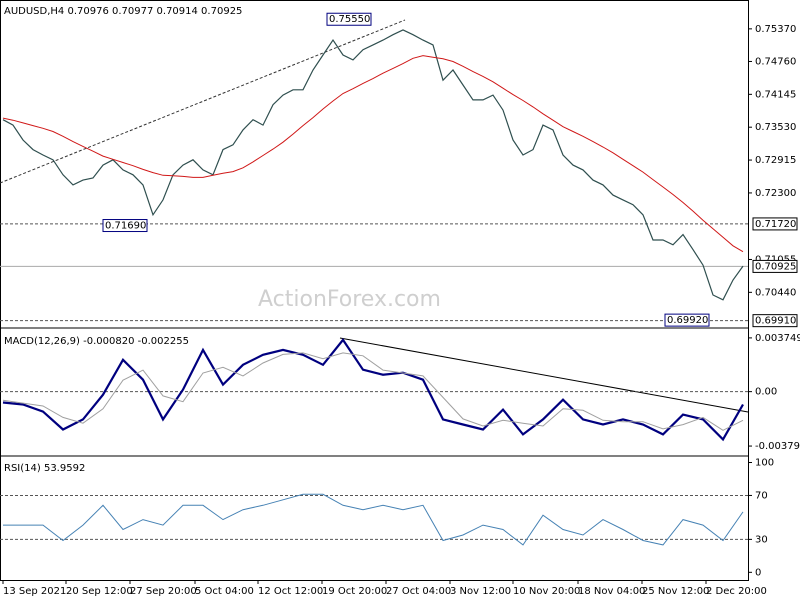  Describe the element at coordinates (349, 299) in the screenshot. I see `watermark: ActionForex.com` at that location.